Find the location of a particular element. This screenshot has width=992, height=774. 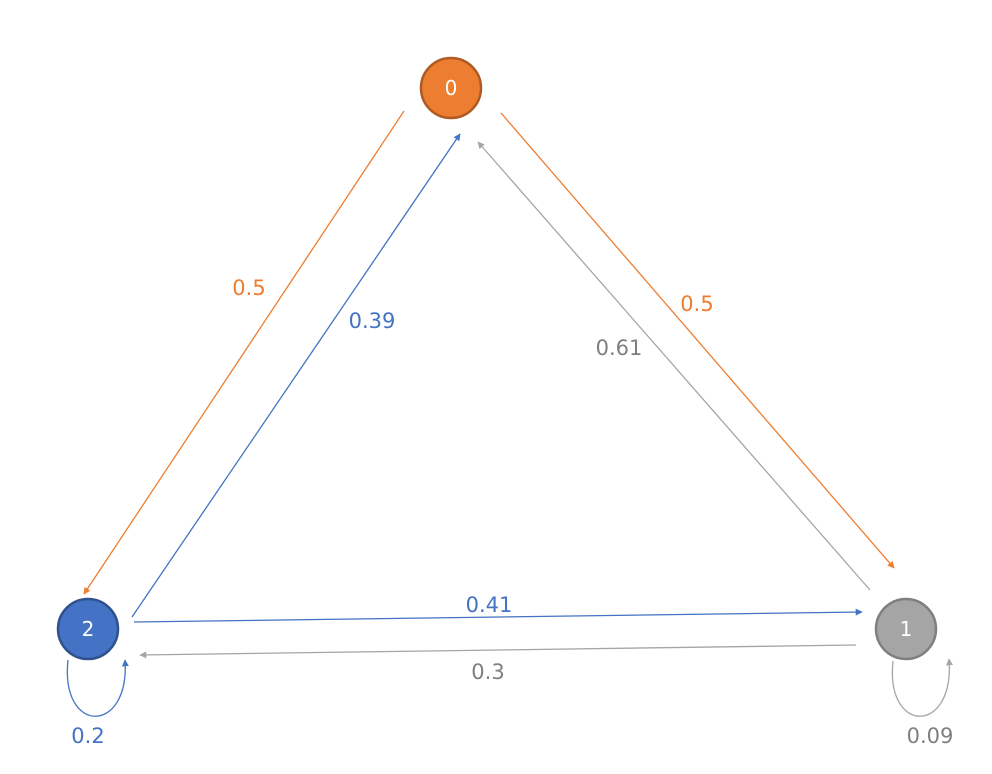

node-1: 1 is located at coordinates (906, 629).